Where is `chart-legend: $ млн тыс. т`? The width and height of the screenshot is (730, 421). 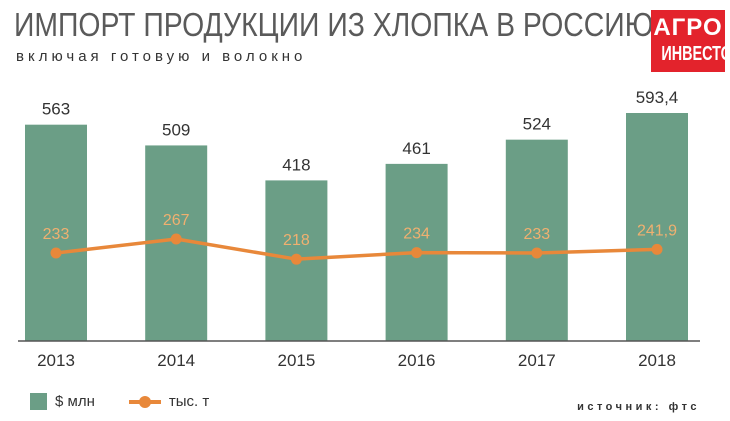
chart-legend: $ млн тыс. т is located at coordinates (136, 401).